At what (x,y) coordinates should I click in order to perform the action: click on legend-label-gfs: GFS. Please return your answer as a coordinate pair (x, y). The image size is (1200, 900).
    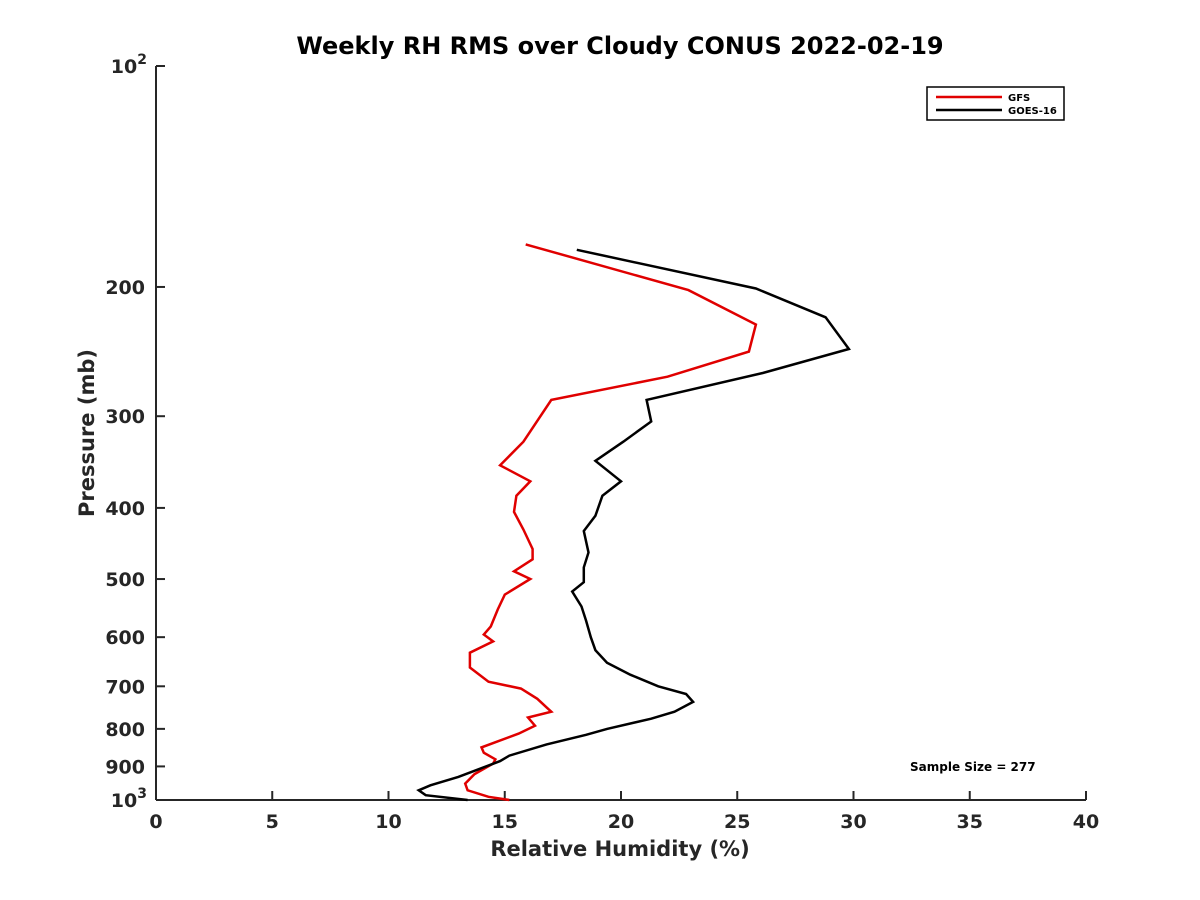
    Looking at the image, I should click on (1019, 98).